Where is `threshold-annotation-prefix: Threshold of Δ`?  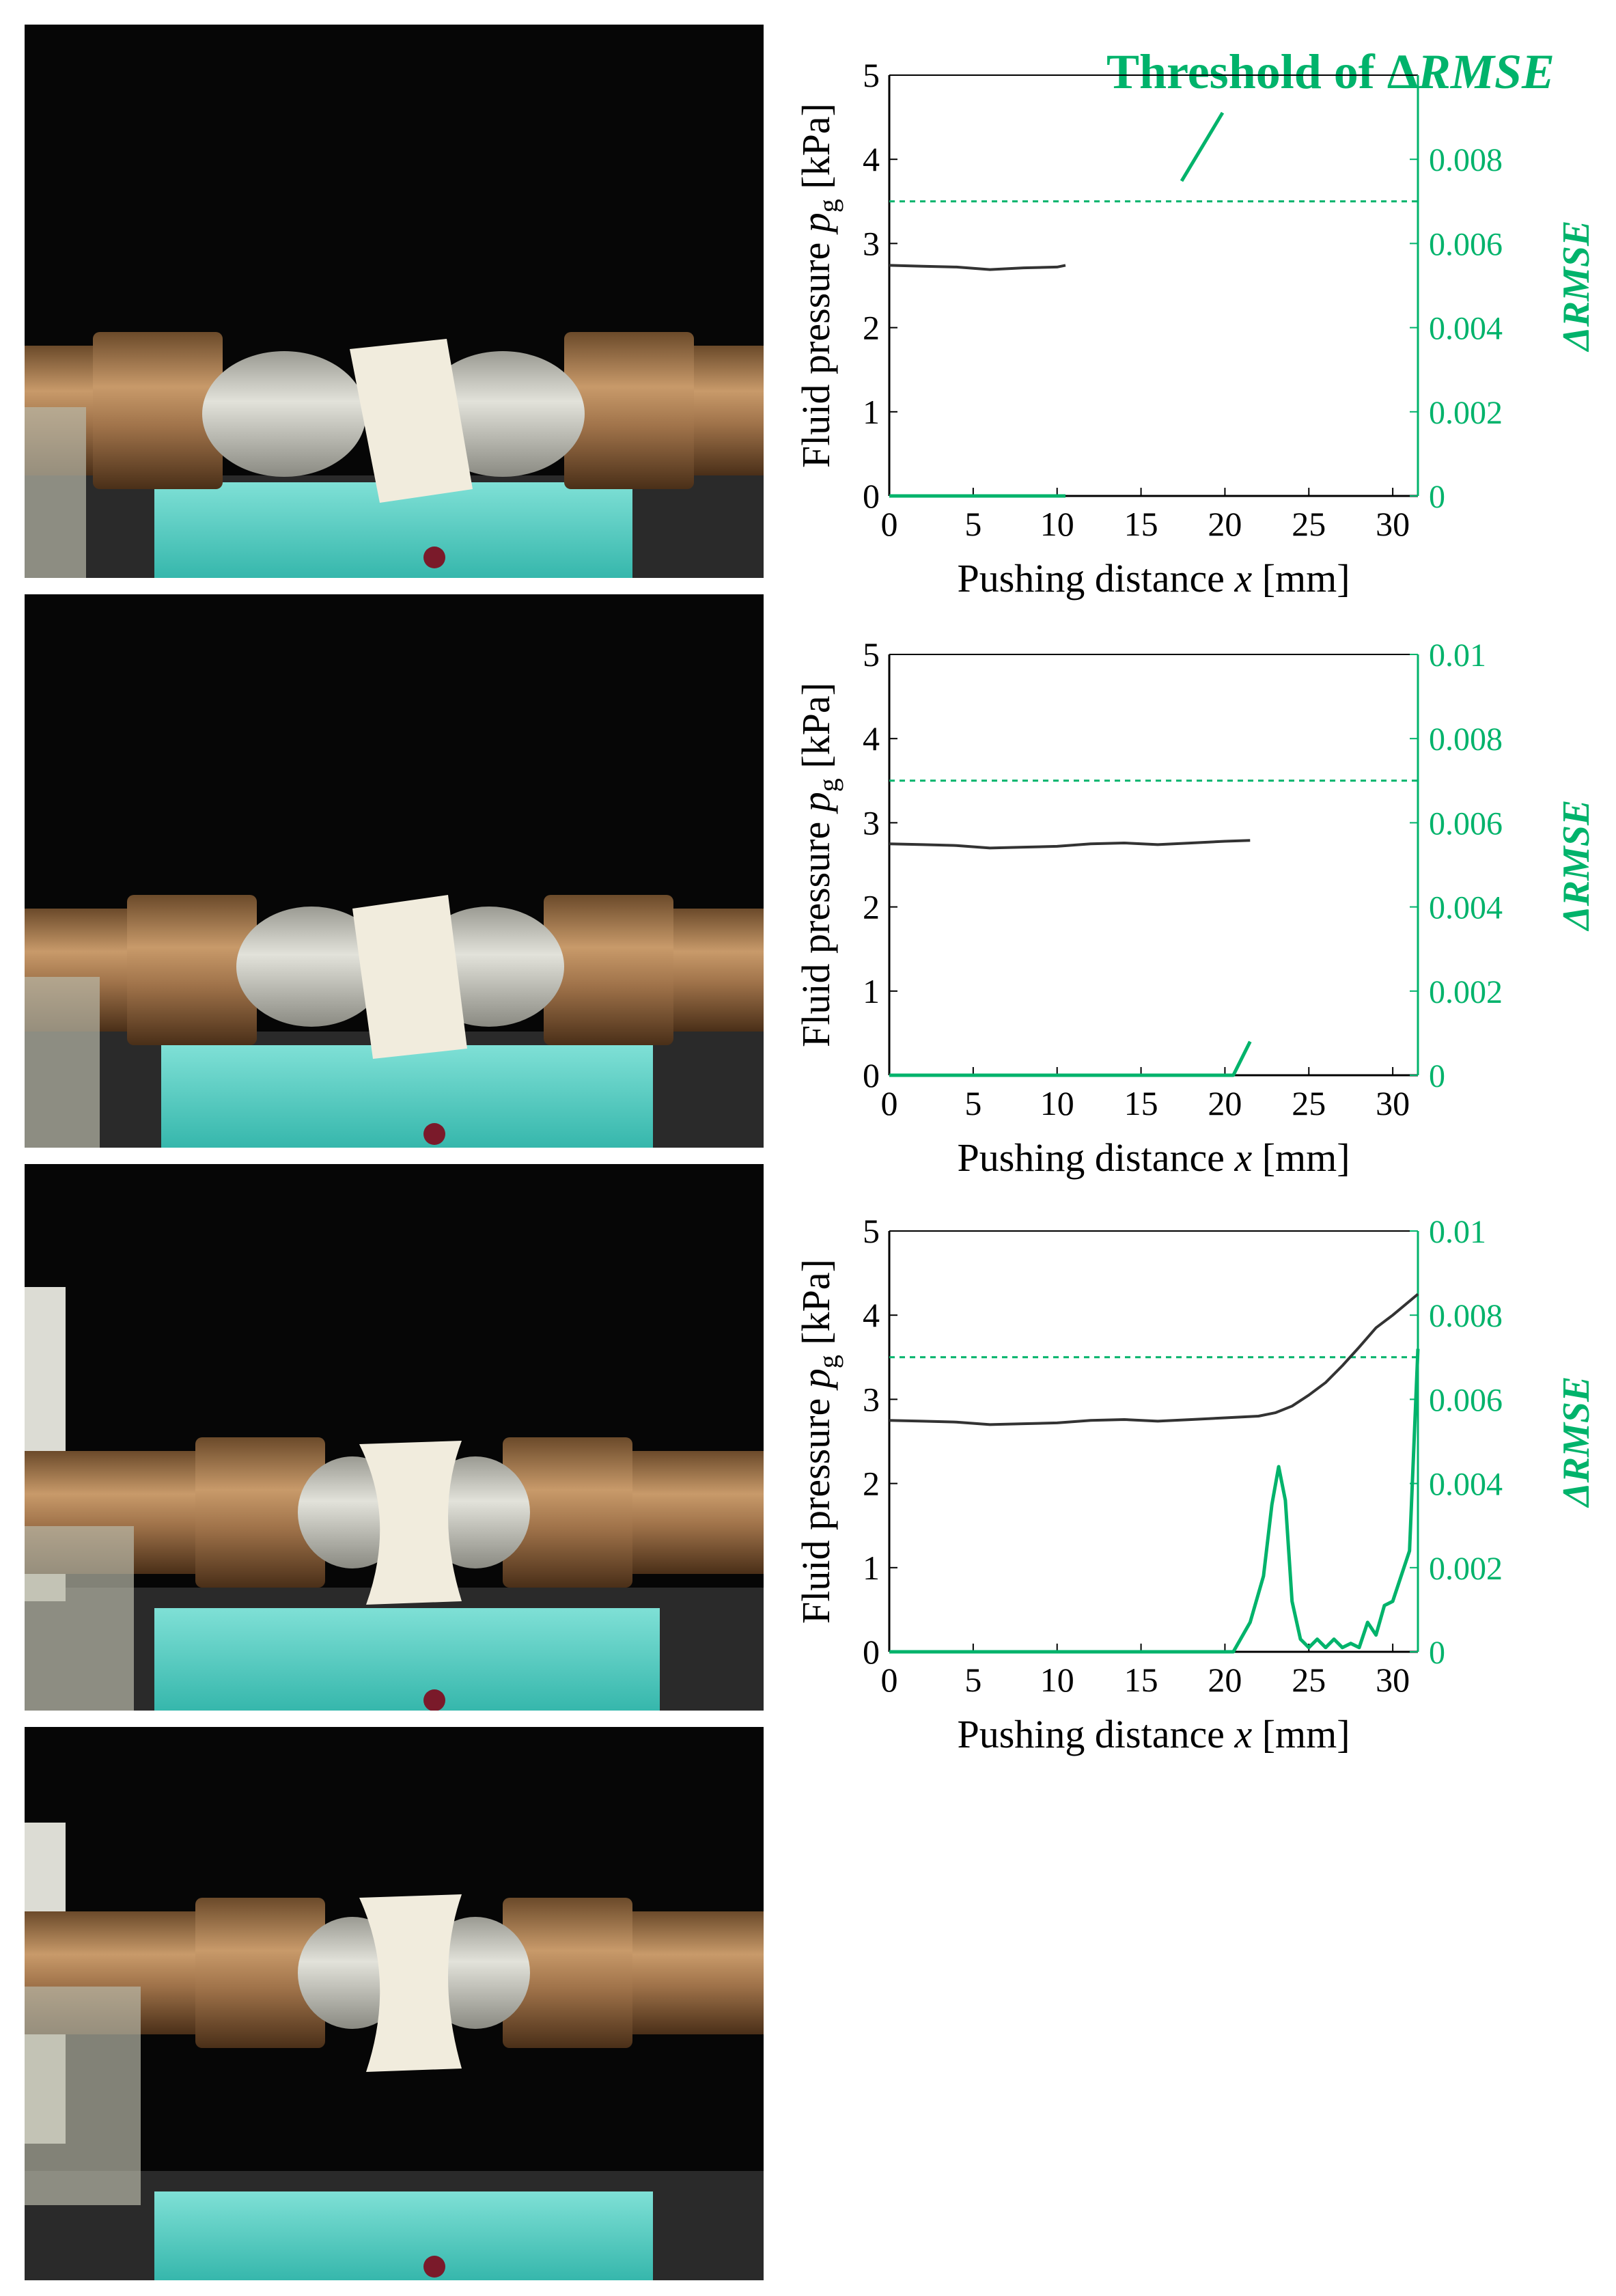
threshold-annotation-prefix: Threshold of Δ is located at coordinates (1262, 71).